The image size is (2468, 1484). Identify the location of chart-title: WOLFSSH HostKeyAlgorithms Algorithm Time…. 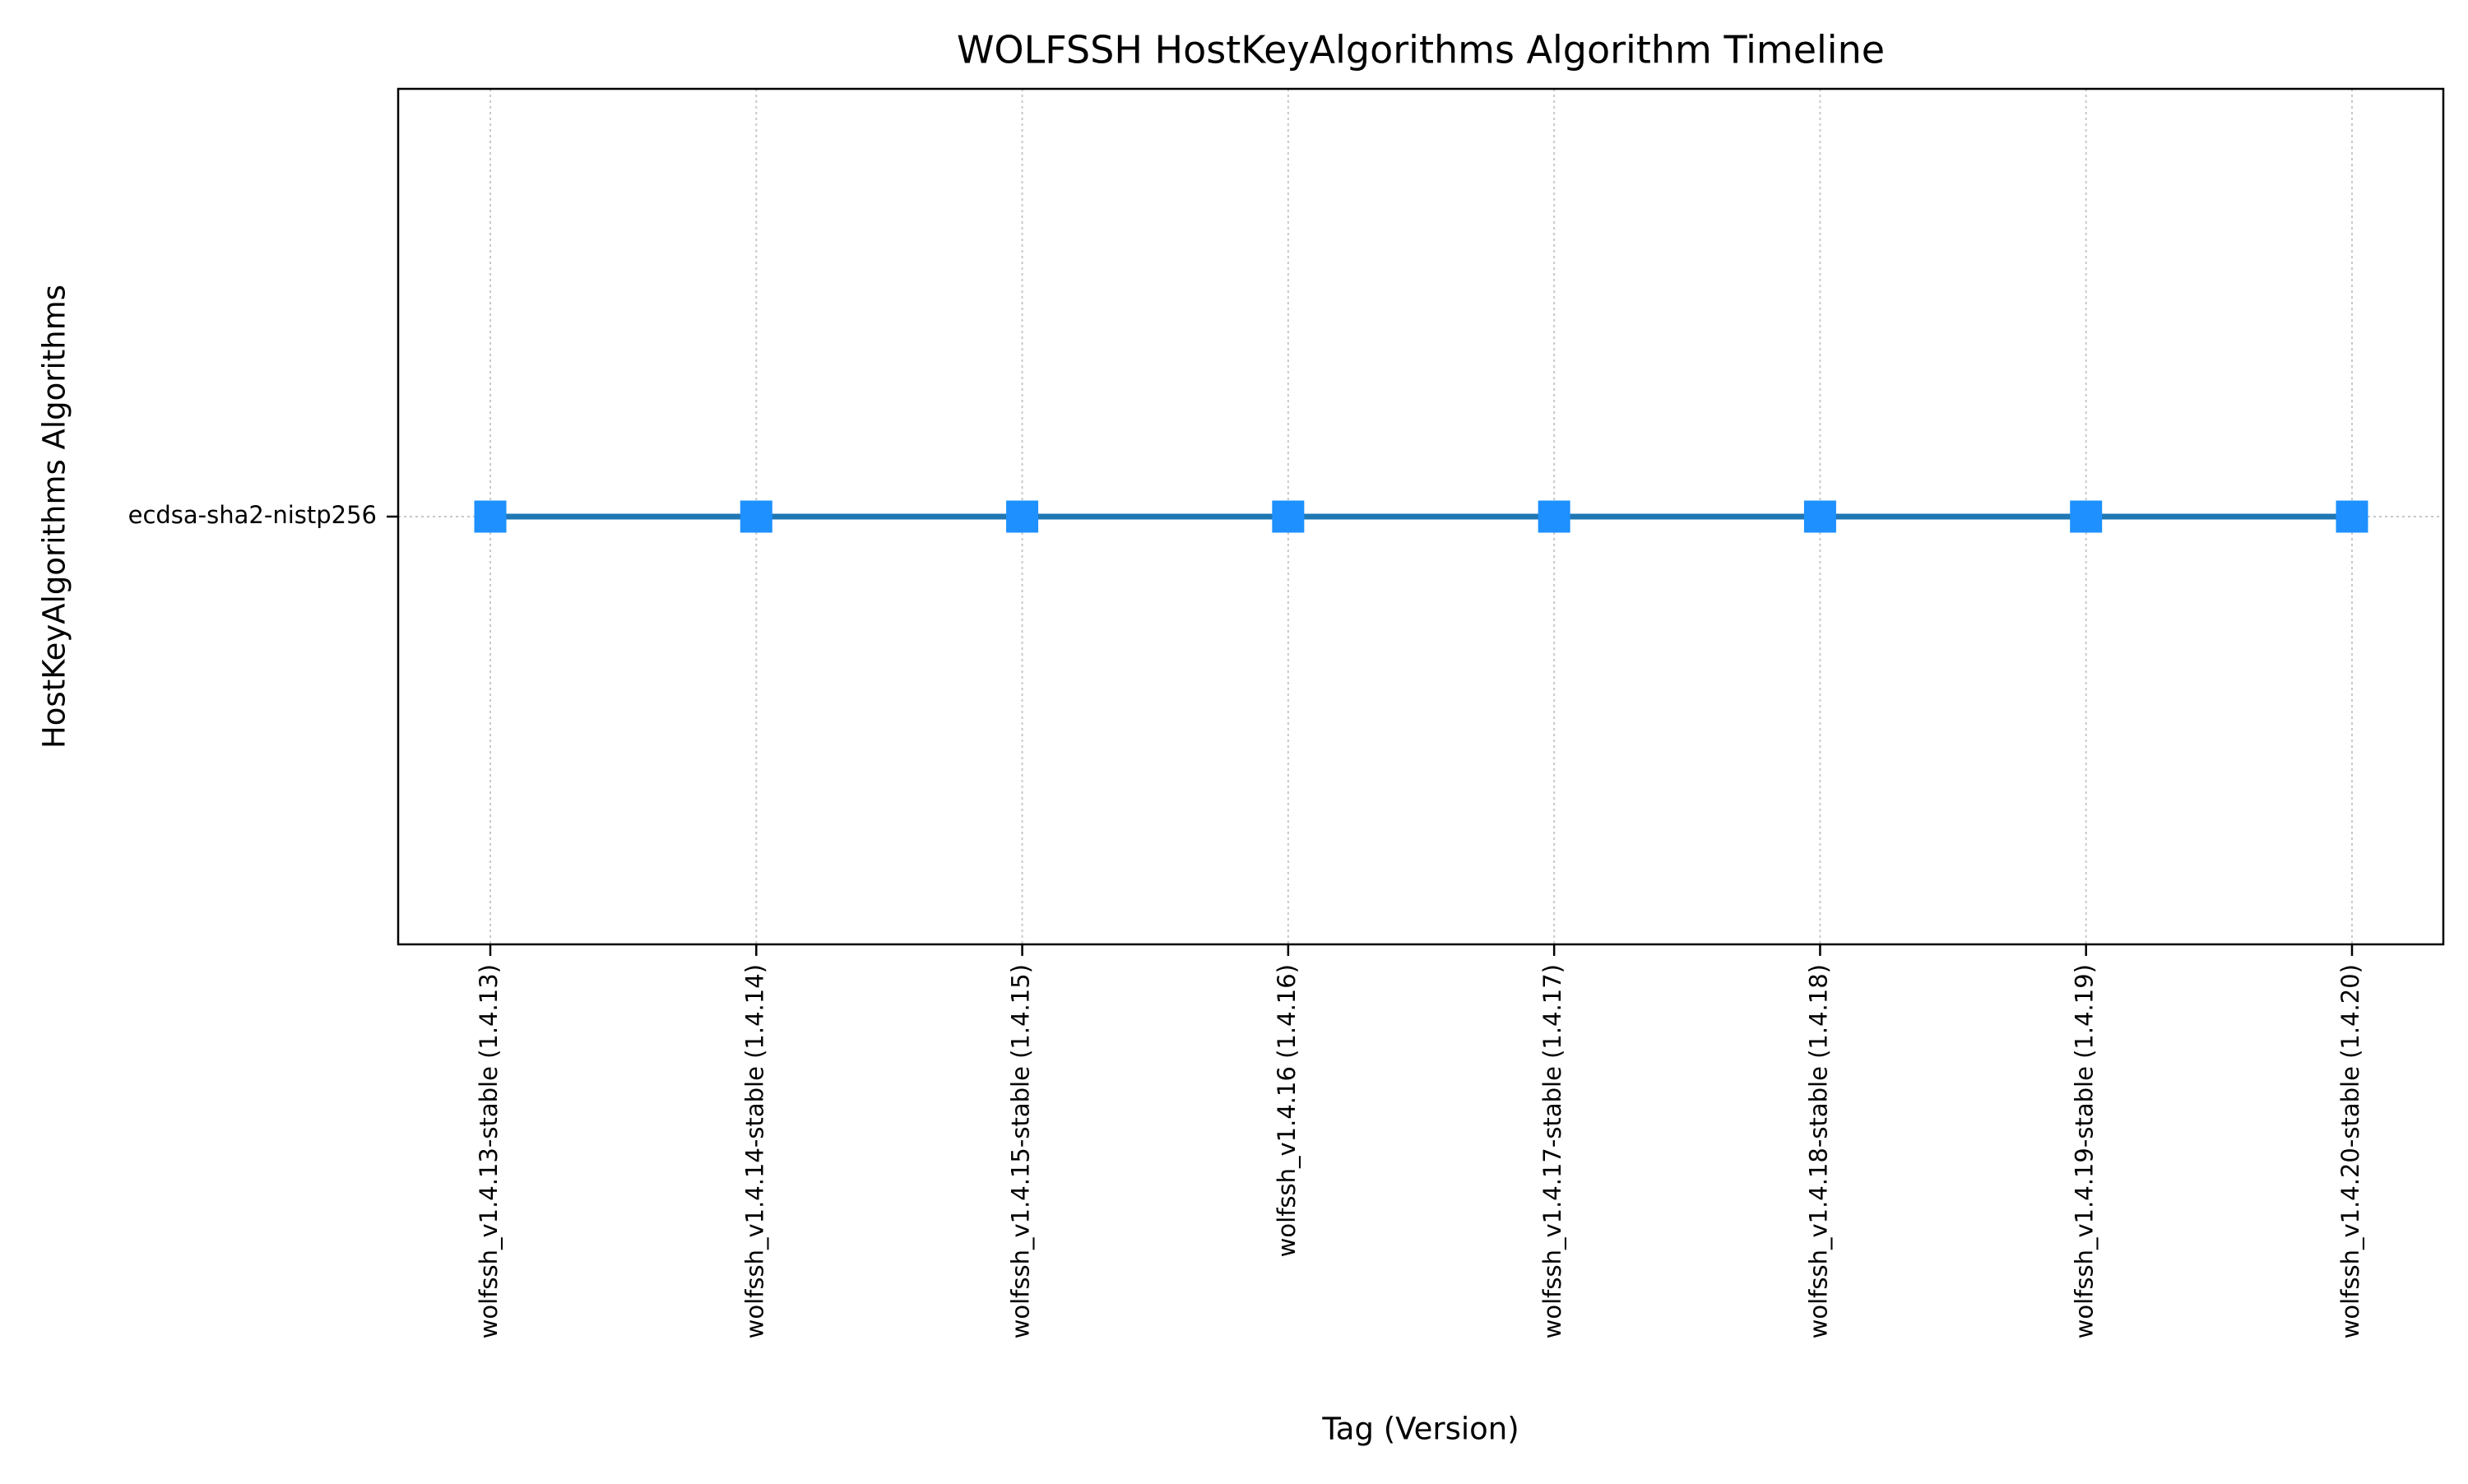
(1421, 50).